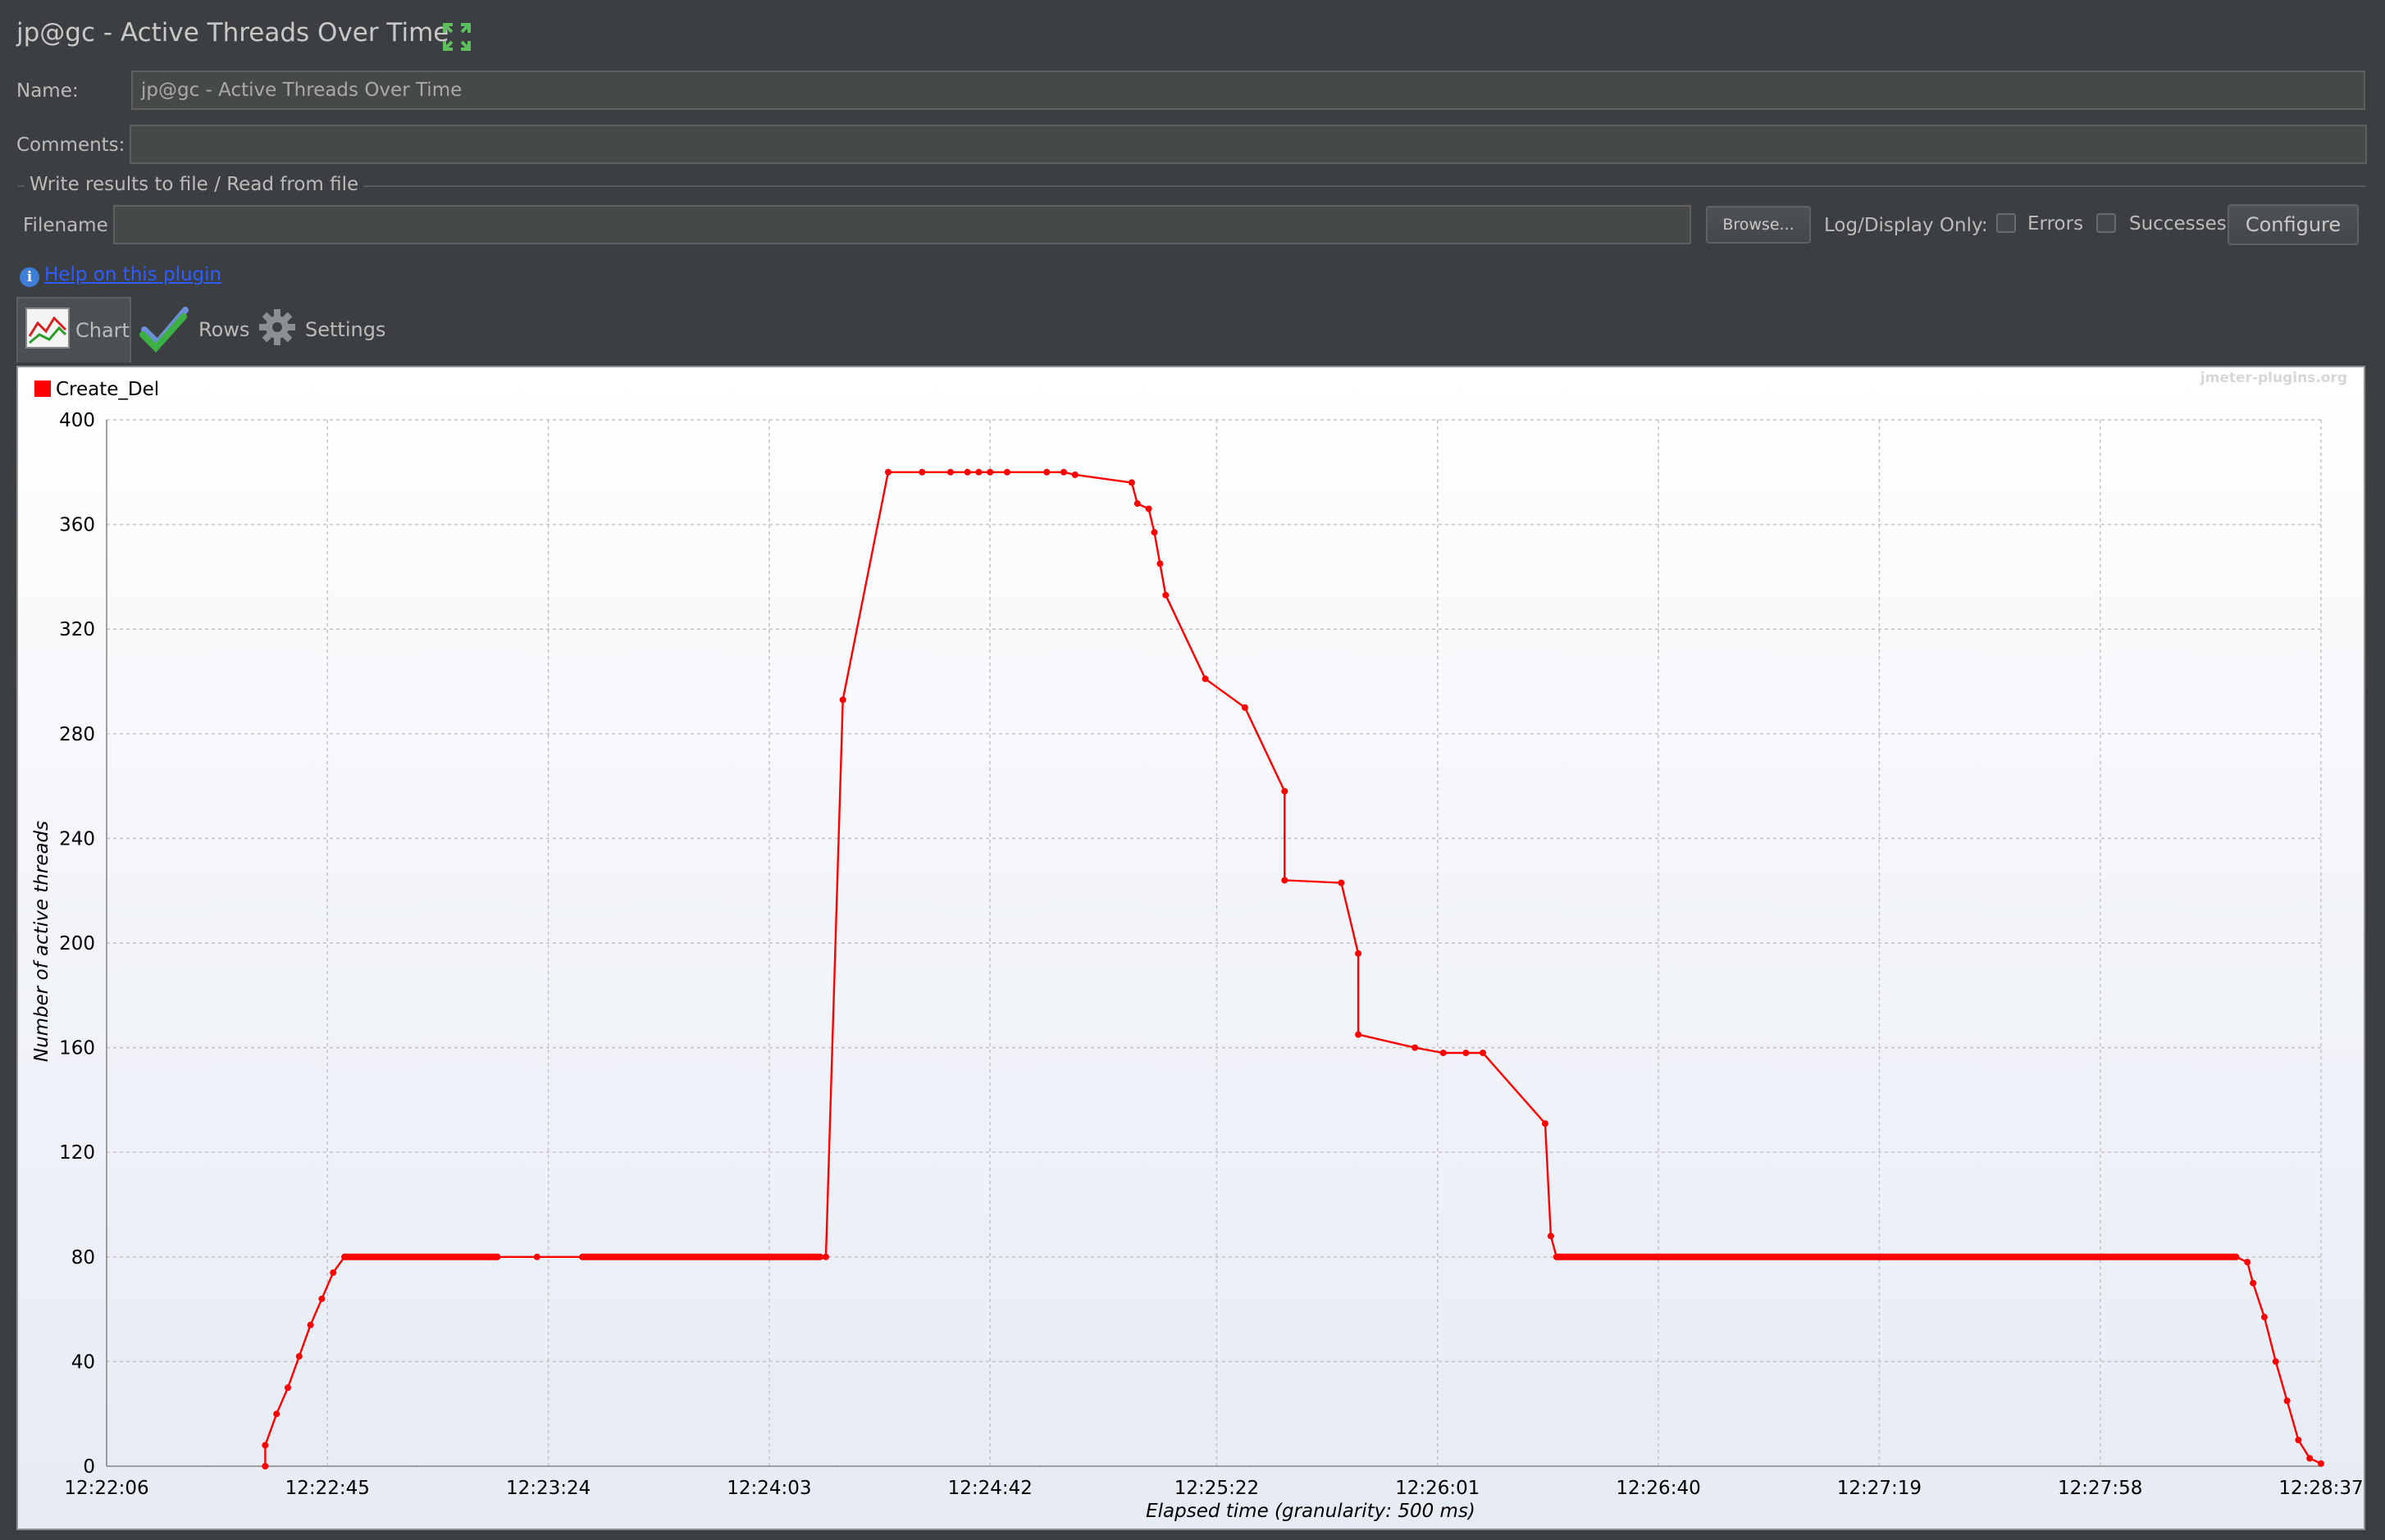  Describe the element at coordinates (48, 330) in the screenshot. I see `chart-icon` at that location.